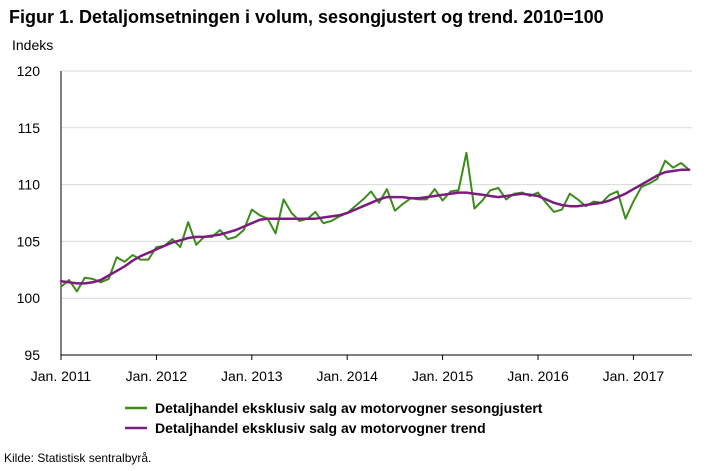 Image resolution: width=706 pixels, height=471 pixels. Describe the element at coordinates (29, 185) in the screenshot. I see `y-tick-label: 110` at that location.